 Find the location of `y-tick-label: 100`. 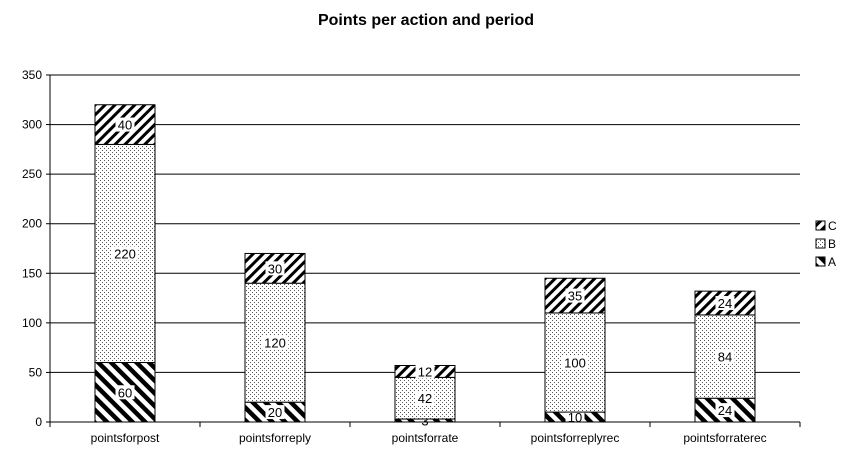

y-tick-label: 100 is located at coordinates (32, 323).